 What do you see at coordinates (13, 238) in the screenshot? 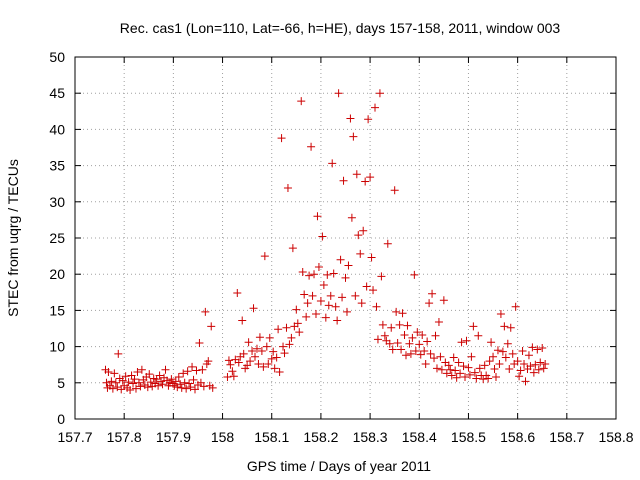
I see `y-axis-label: STEC from uqrg / TECUs` at bounding box center [13, 238].